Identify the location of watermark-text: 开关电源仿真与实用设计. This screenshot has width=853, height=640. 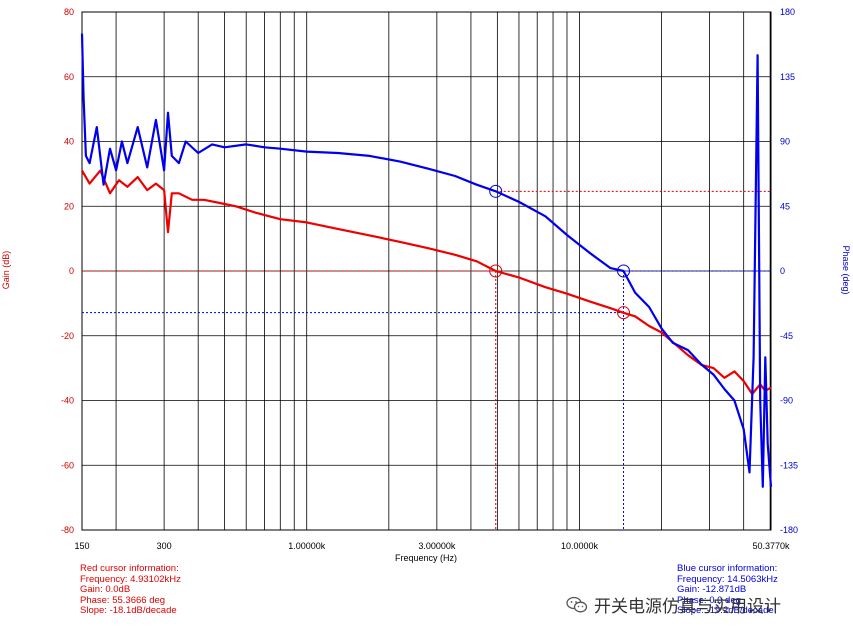
(687, 607).